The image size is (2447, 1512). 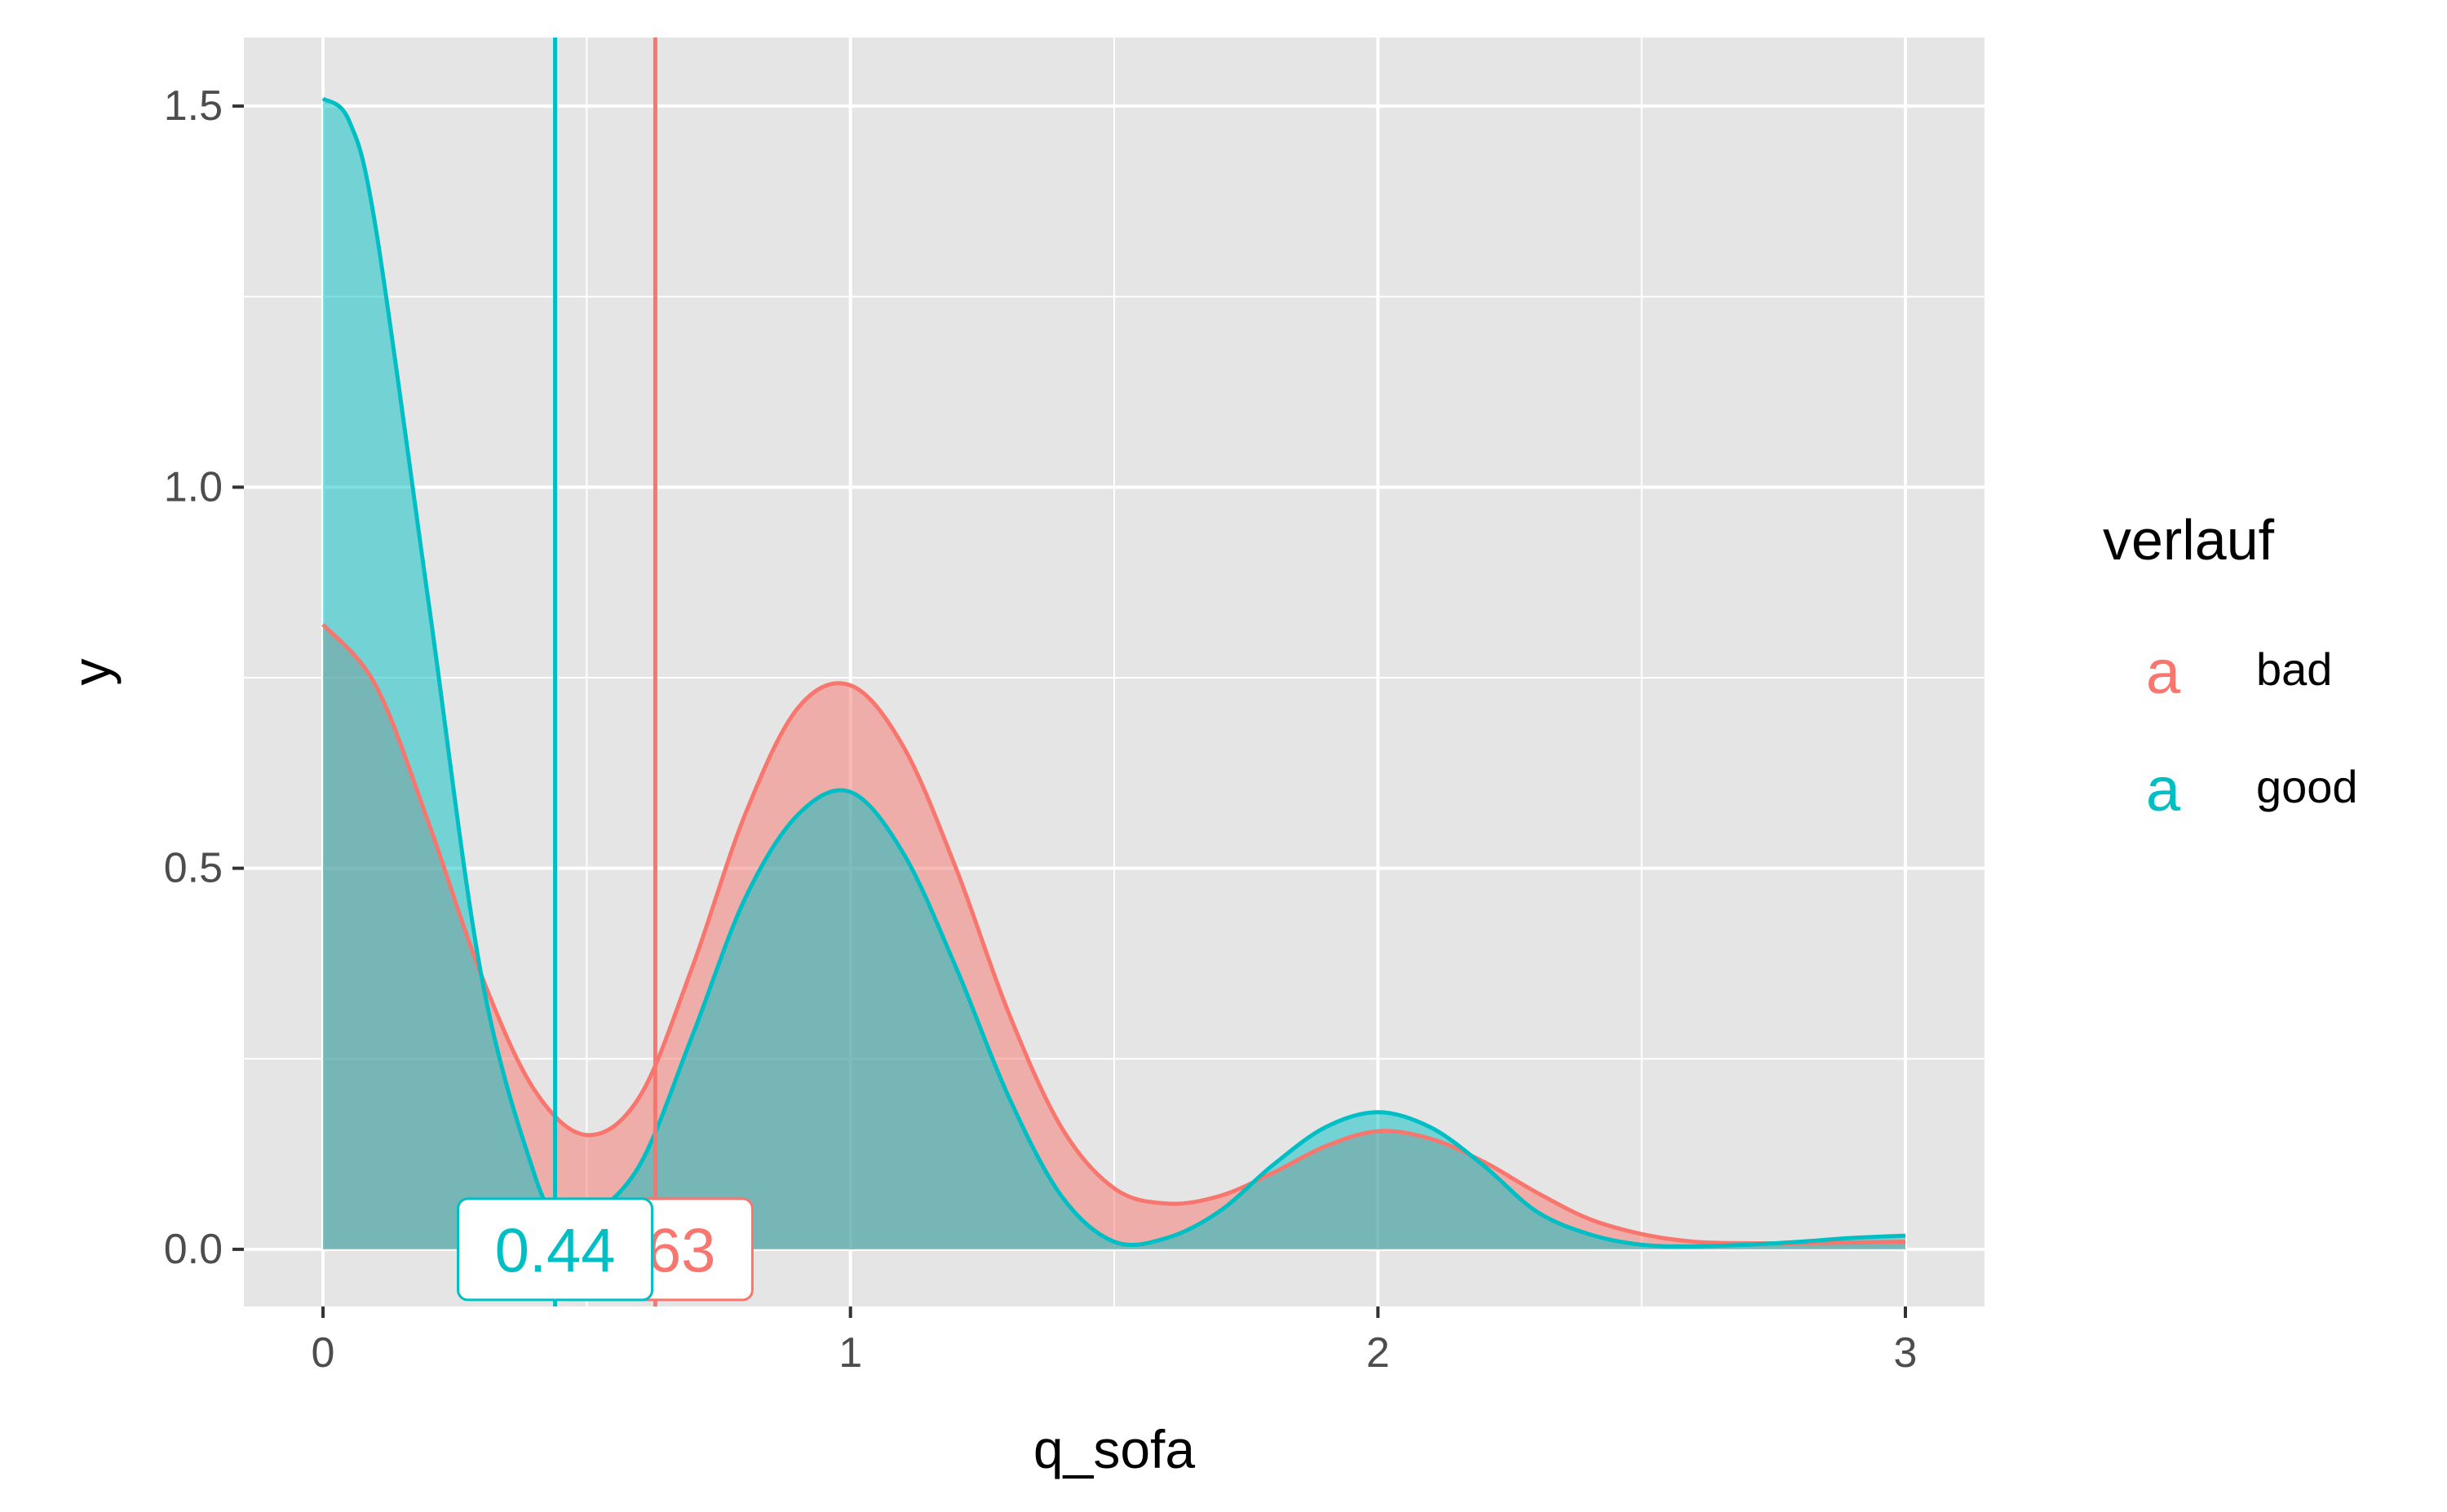 What do you see at coordinates (2294, 669) in the screenshot?
I see `legend-label-bad: bad` at bounding box center [2294, 669].